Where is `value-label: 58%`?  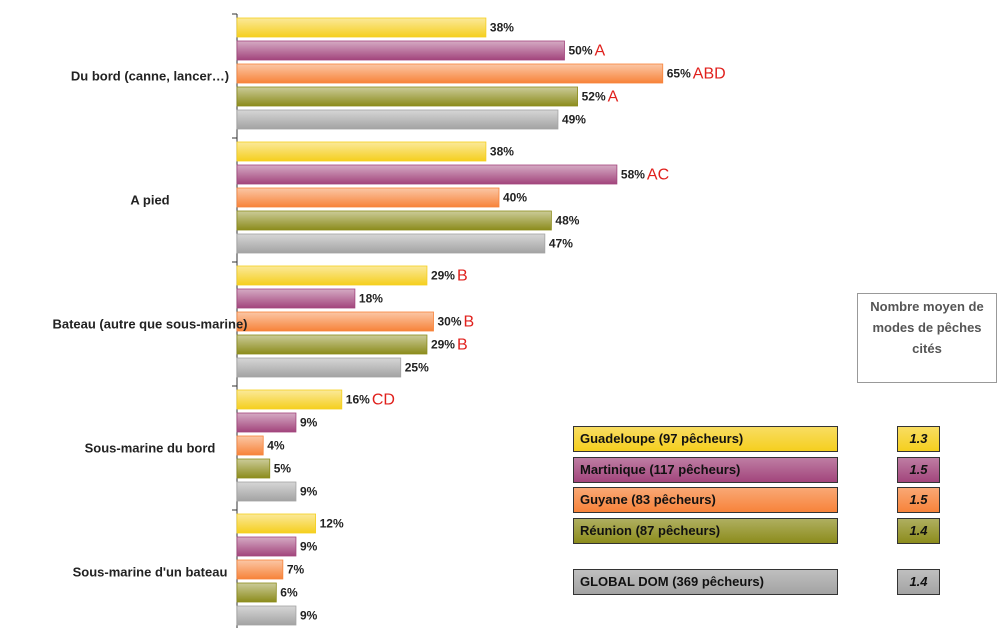 value-label: 58% is located at coordinates (633, 175).